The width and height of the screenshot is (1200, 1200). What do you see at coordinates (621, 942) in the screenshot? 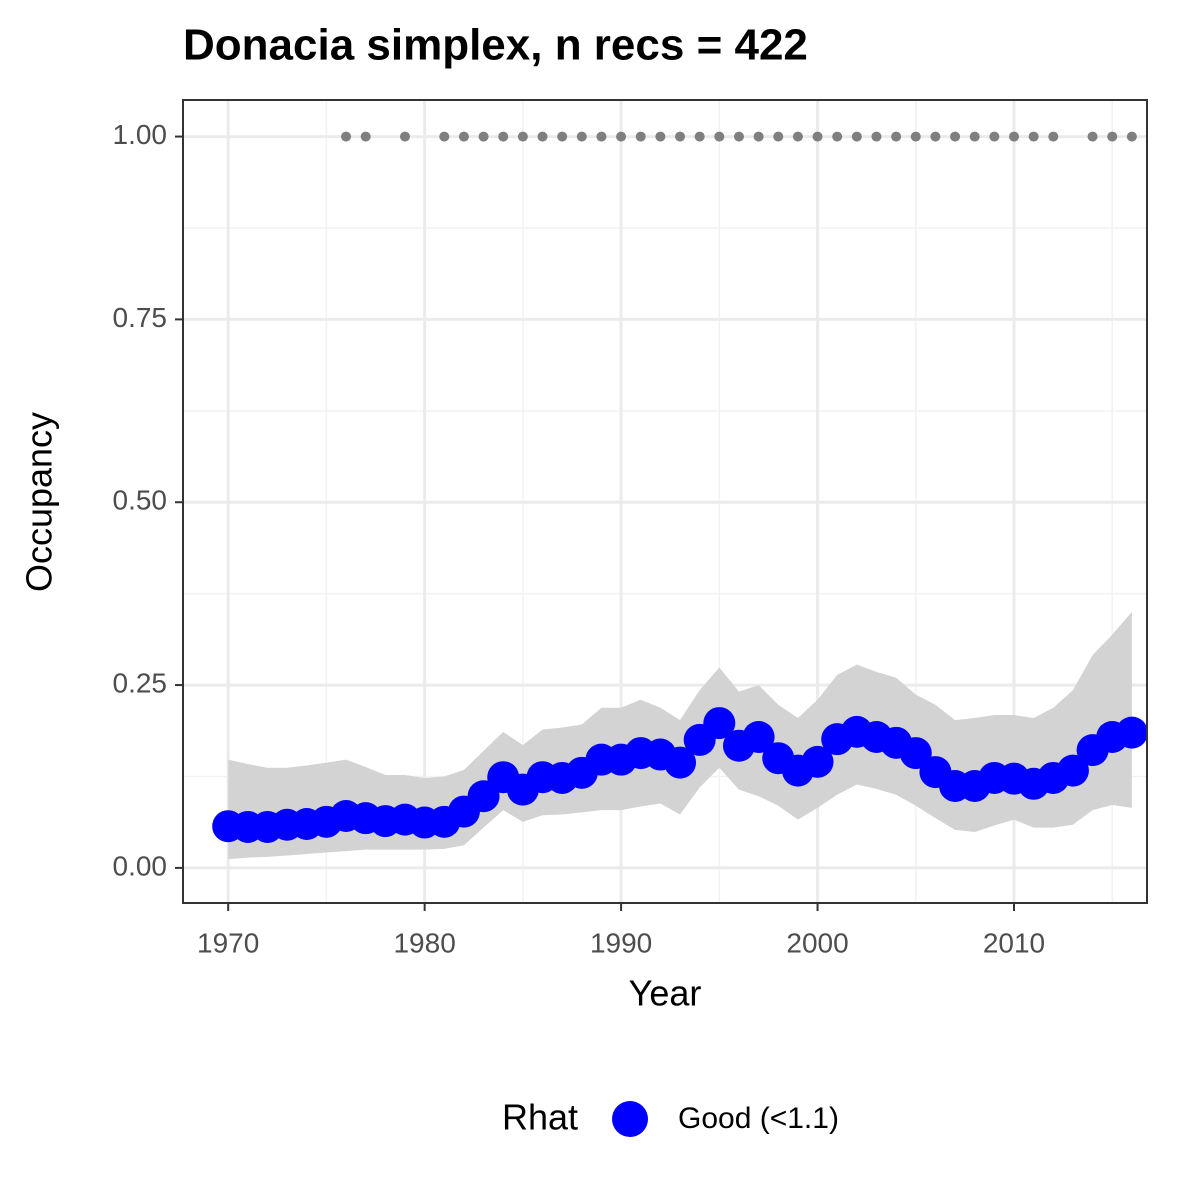
I see `x-tick-label: 1990` at bounding box center [621, 942].